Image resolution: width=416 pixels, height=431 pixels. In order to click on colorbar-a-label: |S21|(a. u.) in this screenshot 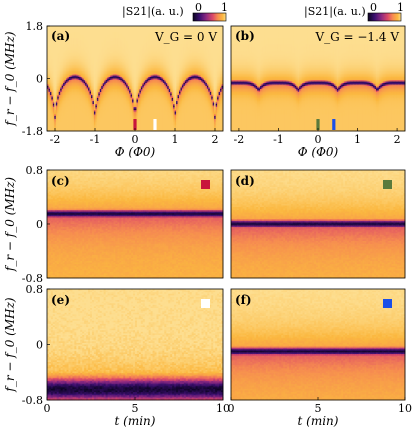, I will do `click(153, 12)`.